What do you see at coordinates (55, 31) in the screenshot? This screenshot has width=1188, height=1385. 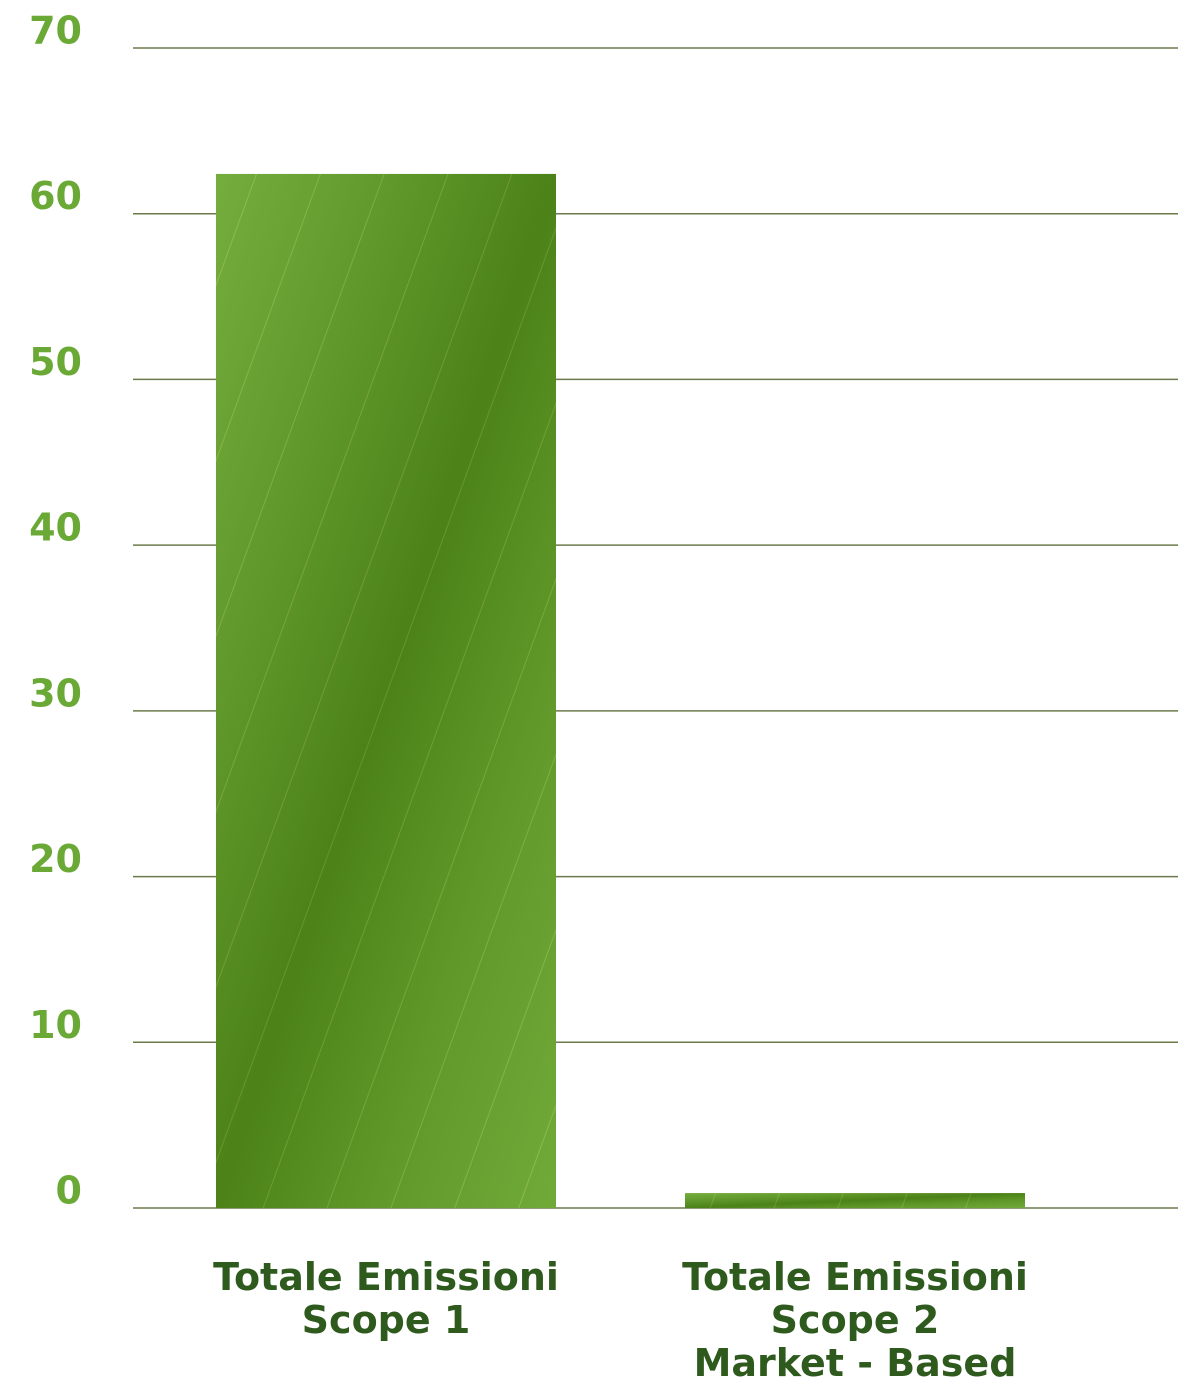 I see `y-tick-label: 70` at bounding box center [55, 31].